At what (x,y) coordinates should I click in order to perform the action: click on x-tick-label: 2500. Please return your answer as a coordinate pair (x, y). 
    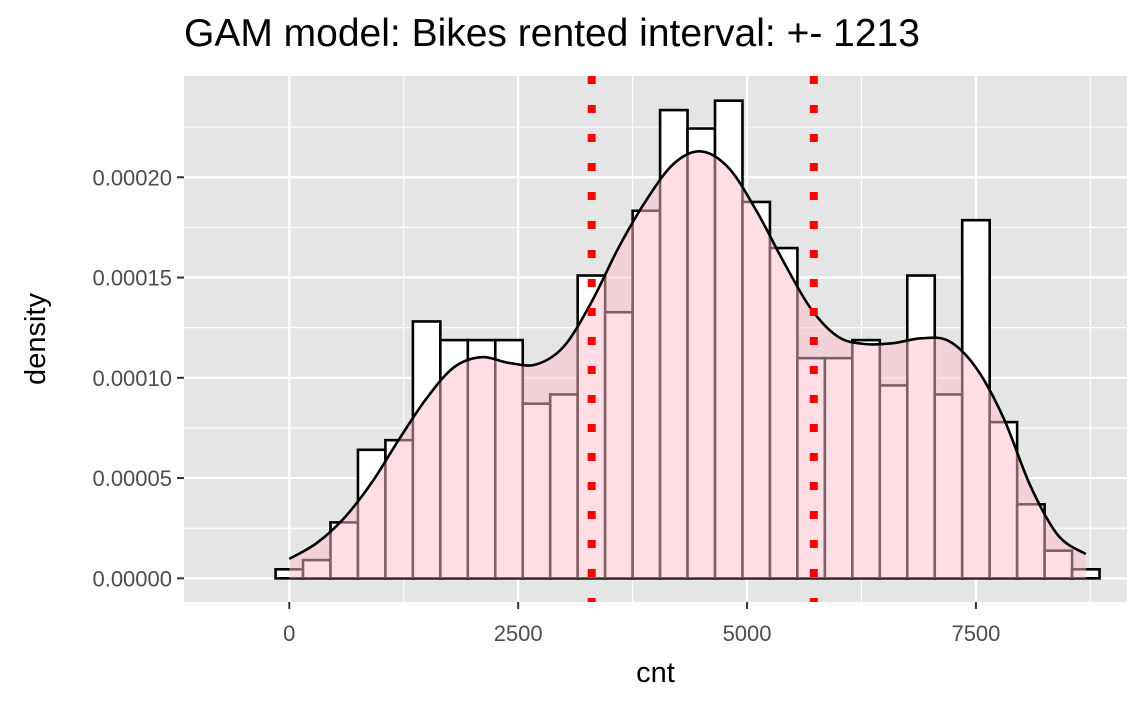
    Looking at the image, I should click on (518, 633).